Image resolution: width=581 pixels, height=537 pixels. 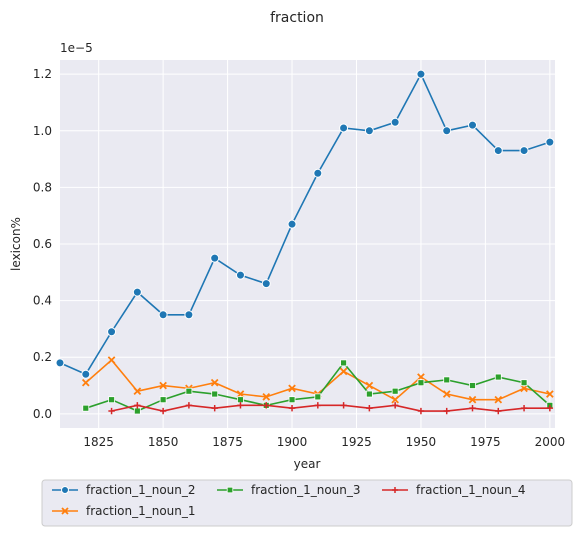 I want to click on y-tick-label: 1.0, so click(x=42, y=131).